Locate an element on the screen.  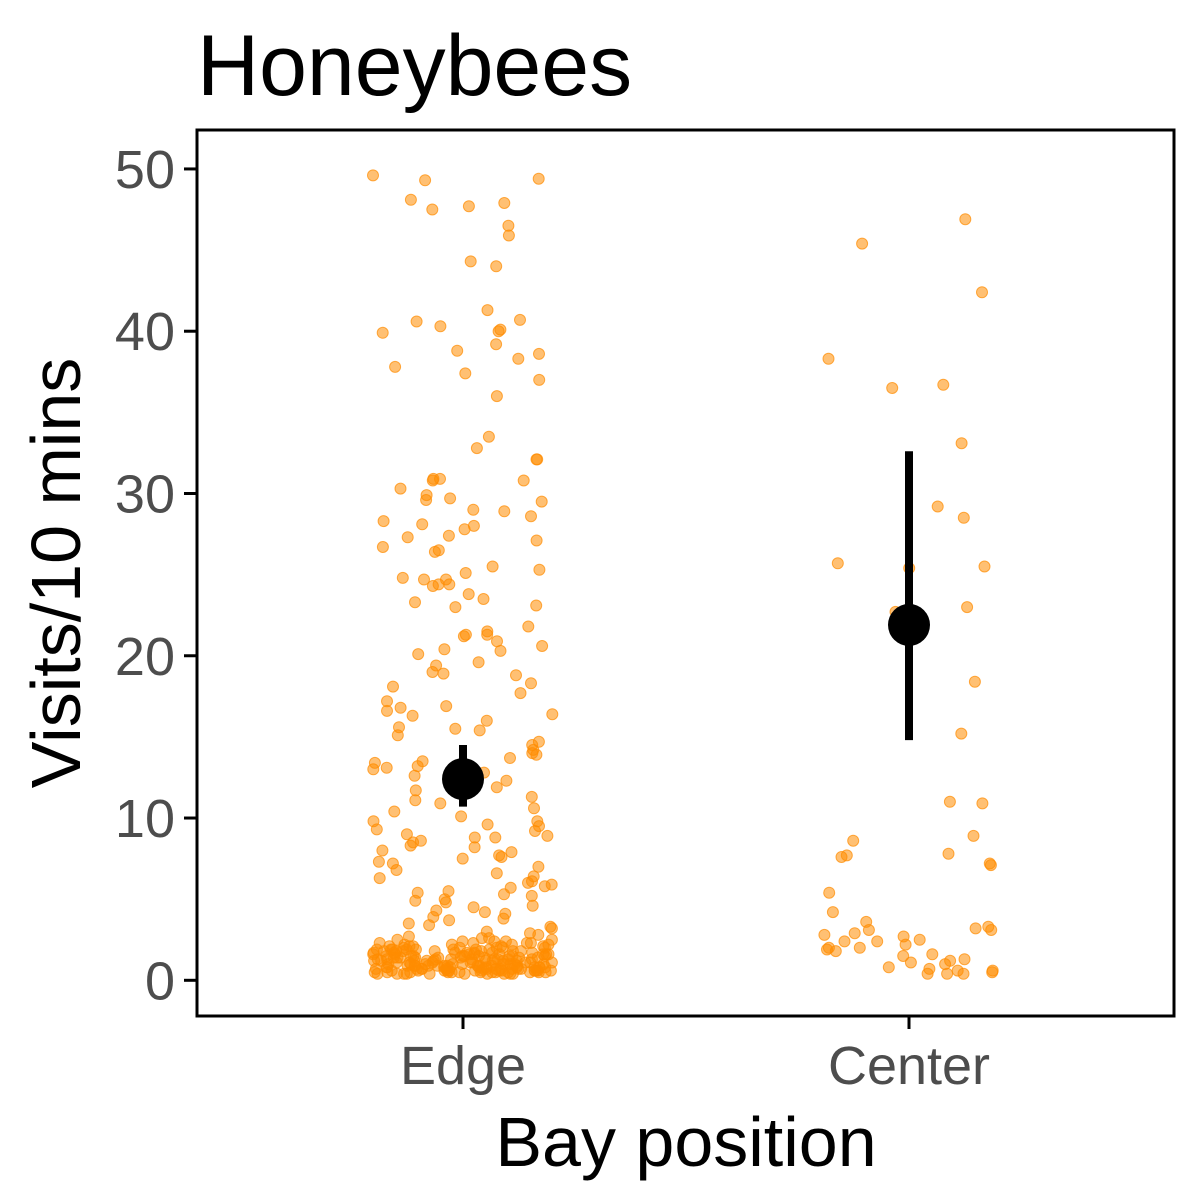
y-tick-label: 20 is located at coordinates (145, 657).